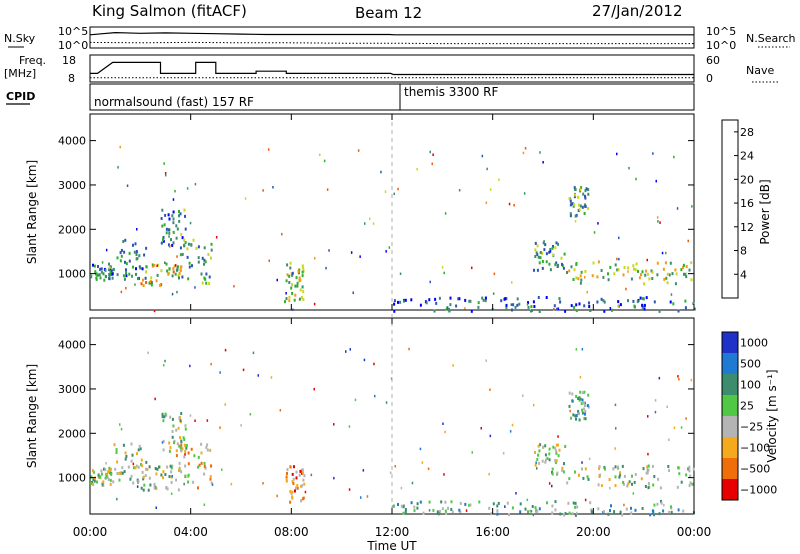  I want to click on colorbar-tick-label: −1000, so click(758, 490).